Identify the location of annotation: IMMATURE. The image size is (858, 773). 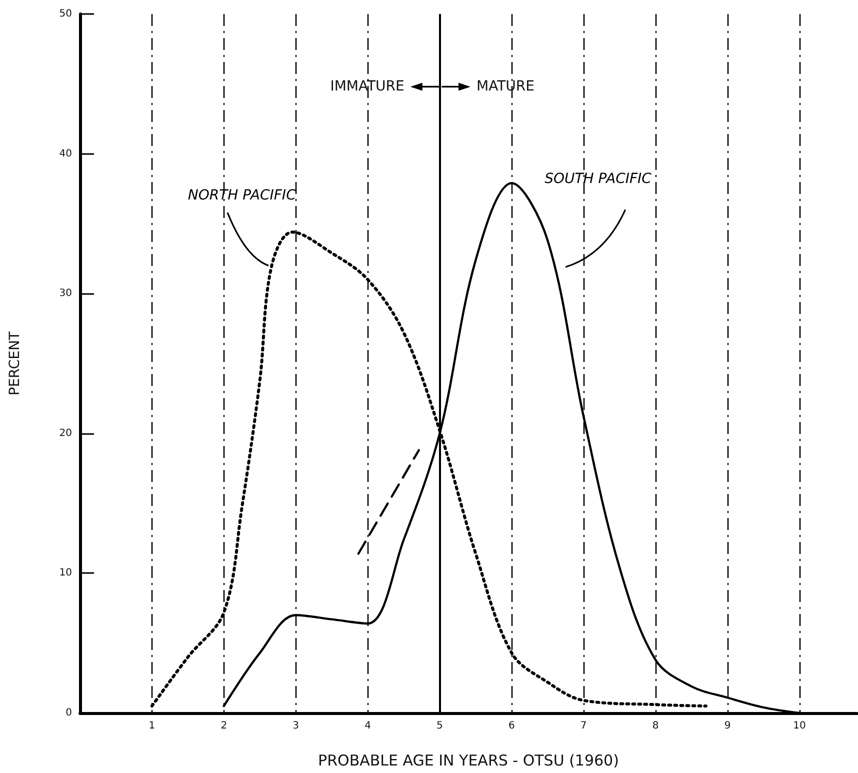
(367, 86).